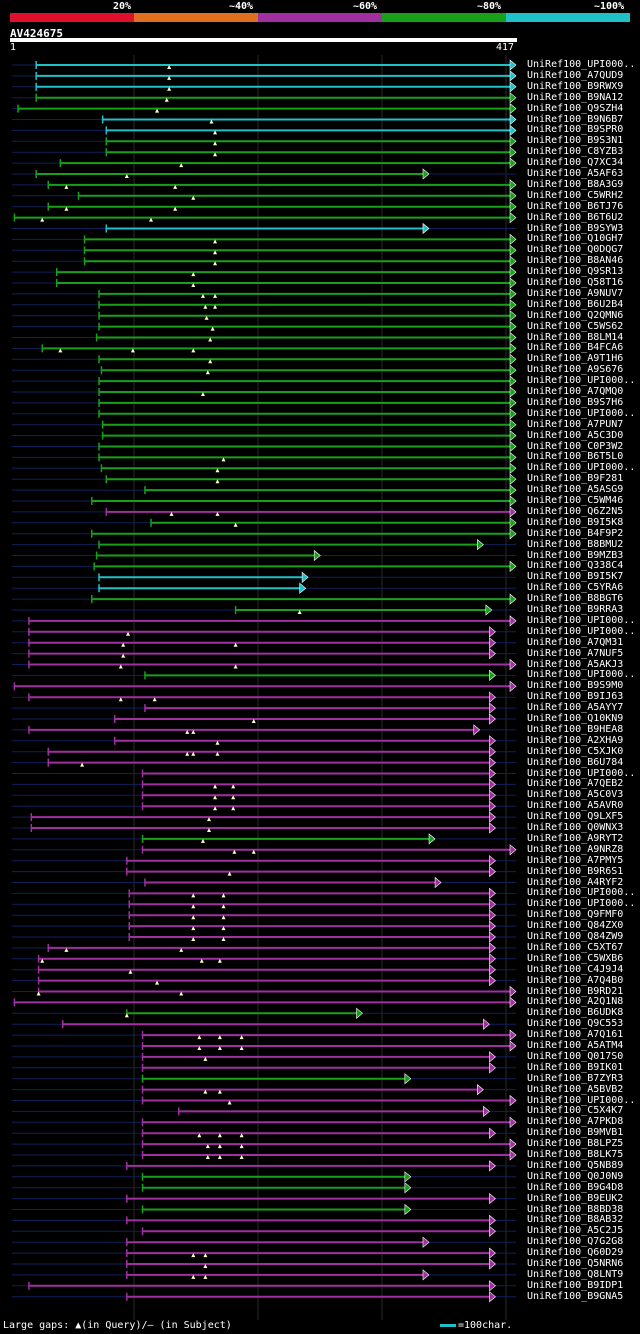 This screenshot has height=1334, width=640. Describe the element at coordinates (575, 1263) in the screenshot. I see `hit-label: UniRef100_Q5NRN6` at that location.